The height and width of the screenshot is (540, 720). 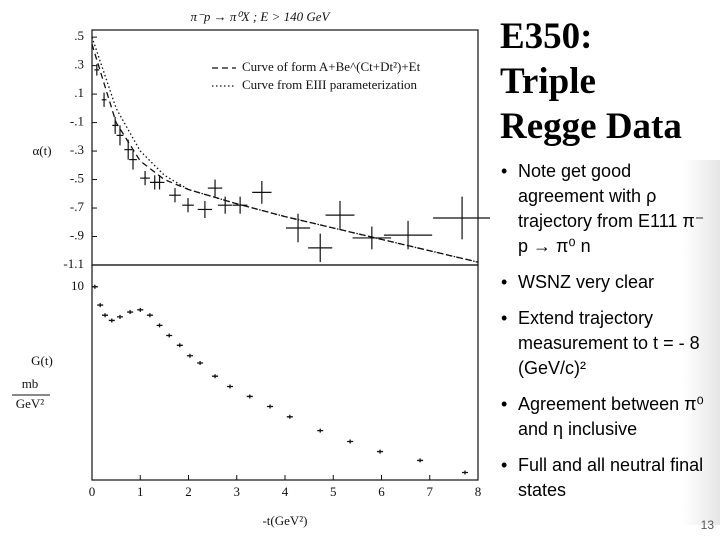 I want to click on y-tick-label: -.5, so click(x=77, y=178).